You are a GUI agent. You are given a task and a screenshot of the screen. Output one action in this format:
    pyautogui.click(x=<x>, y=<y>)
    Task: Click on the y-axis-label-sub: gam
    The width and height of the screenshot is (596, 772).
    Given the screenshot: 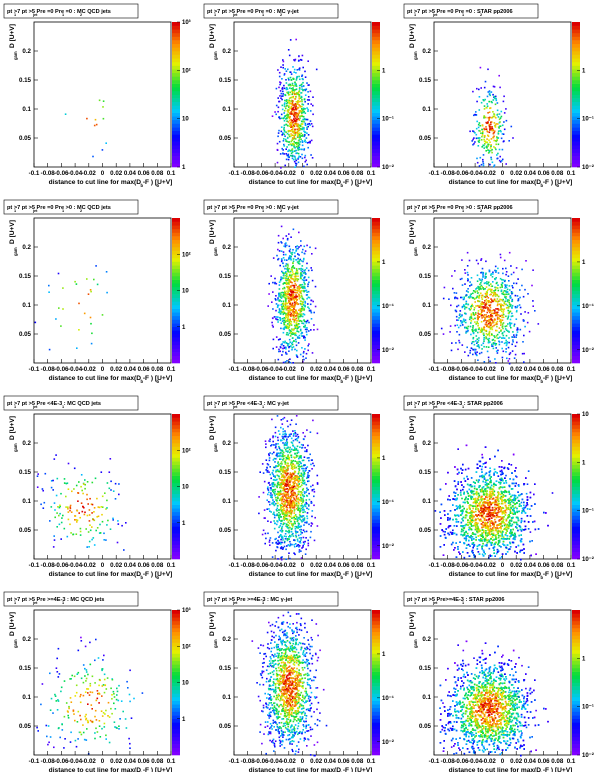 What is the action you would take?
    pyautogui.click(x=415, y=251)
    